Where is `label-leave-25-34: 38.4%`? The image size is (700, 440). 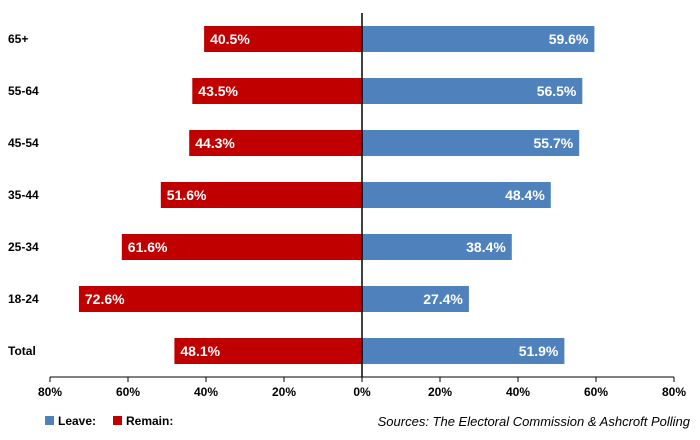 label-leave-25-34: 38.4% is located at coordinates (486, 247).